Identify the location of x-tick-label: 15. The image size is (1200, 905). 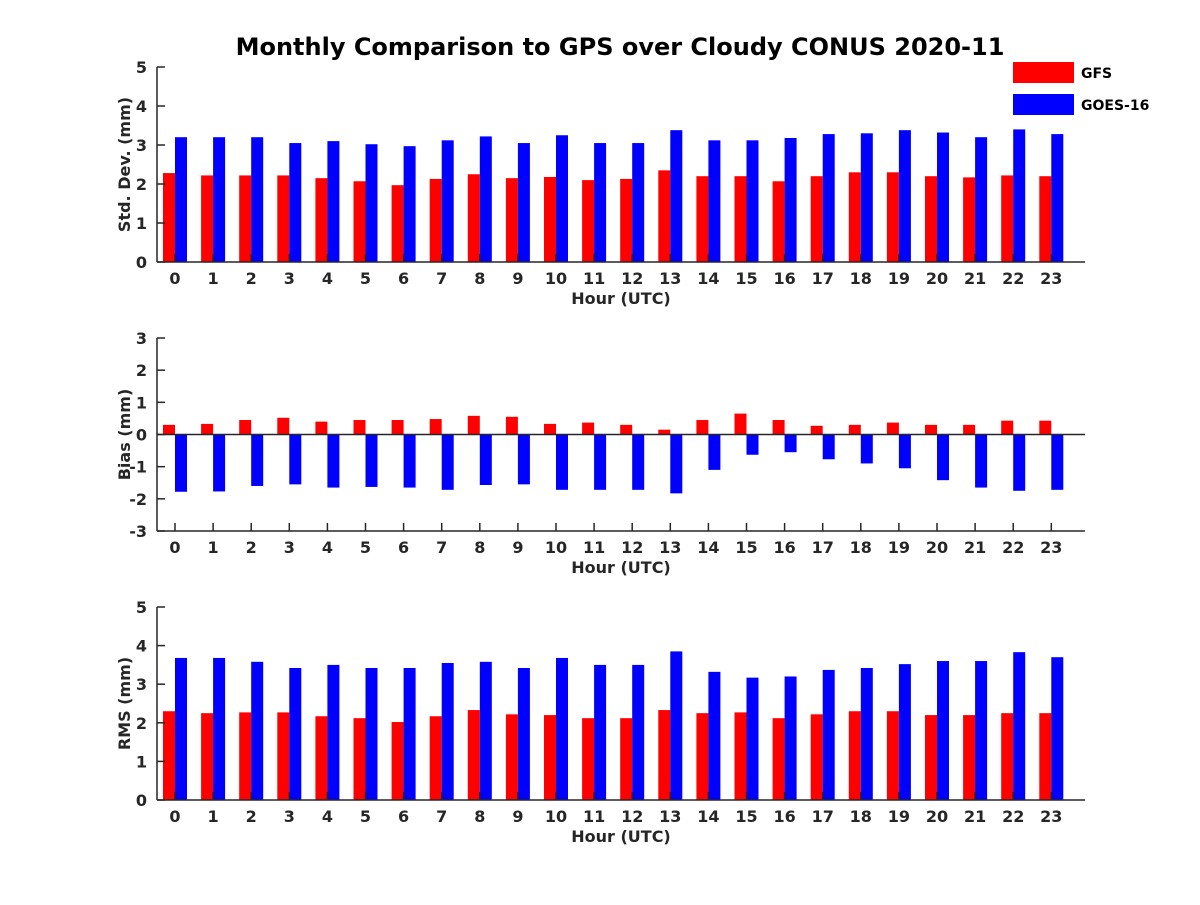
(746, 547).